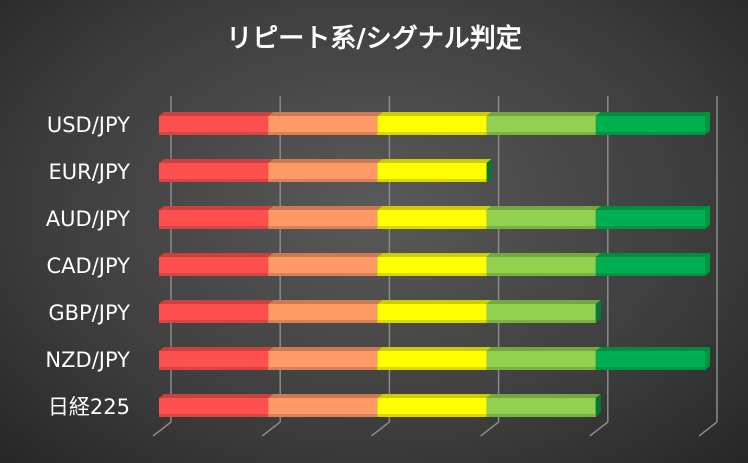 The image size is (748, 463). I want to click on category-label: NZD/JPY, so click(87, 360).